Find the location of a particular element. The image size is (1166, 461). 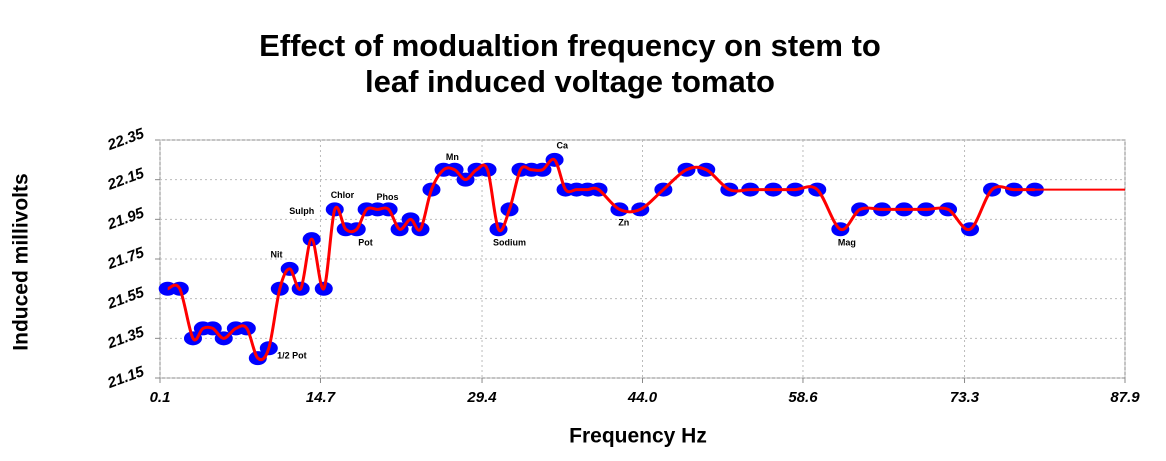

x-tick-label: 29.4 is located at coordinates (481, 397).